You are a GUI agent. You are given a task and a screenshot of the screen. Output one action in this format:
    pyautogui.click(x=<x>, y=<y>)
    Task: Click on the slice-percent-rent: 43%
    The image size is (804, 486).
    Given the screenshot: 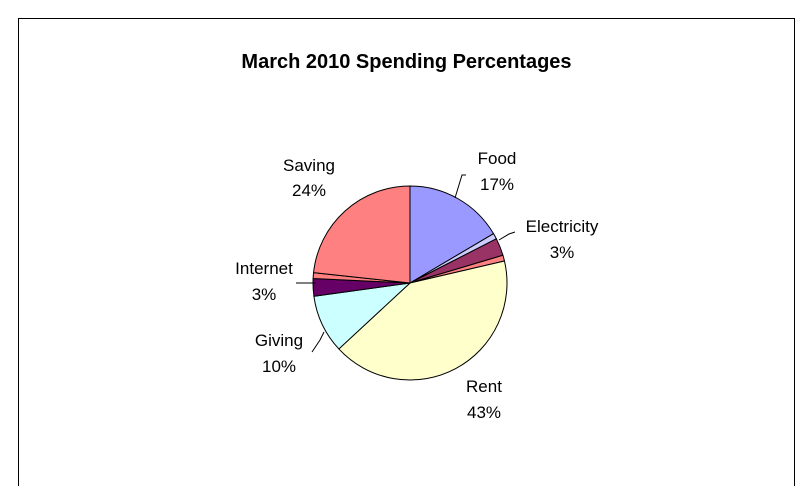 What is the action you would take?
    pyautogui.click(x=484, y=412)
    